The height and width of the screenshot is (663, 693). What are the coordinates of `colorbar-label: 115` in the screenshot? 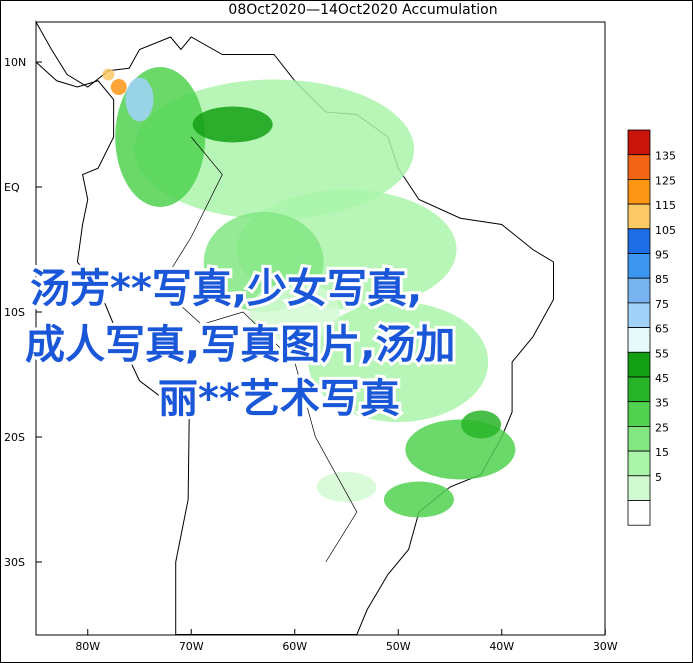 It's located at (665, 205).